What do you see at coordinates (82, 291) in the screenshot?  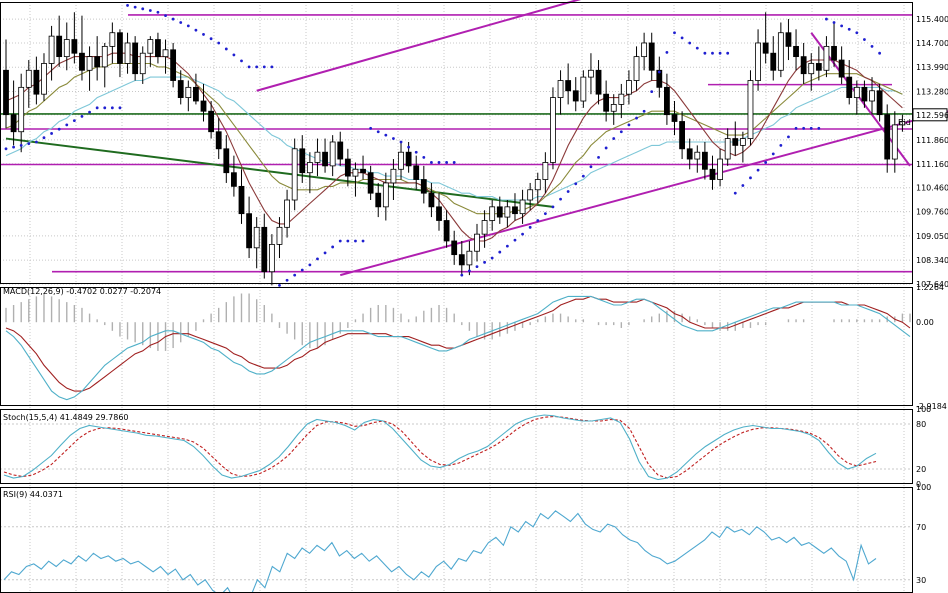 I see `macd-title: MACD(12,26,9) -0.4702 0.0277 -0.2074` at bounding box center [82, 291].